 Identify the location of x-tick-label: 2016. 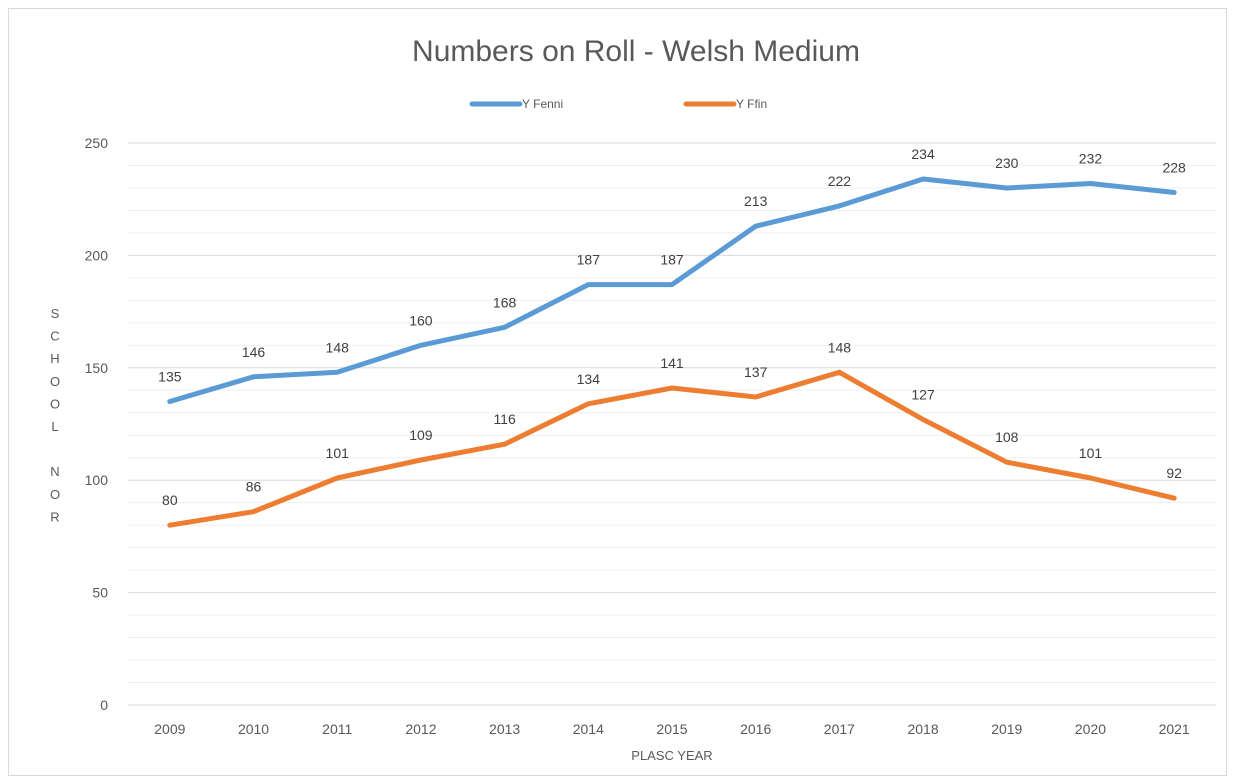
(755, 729).